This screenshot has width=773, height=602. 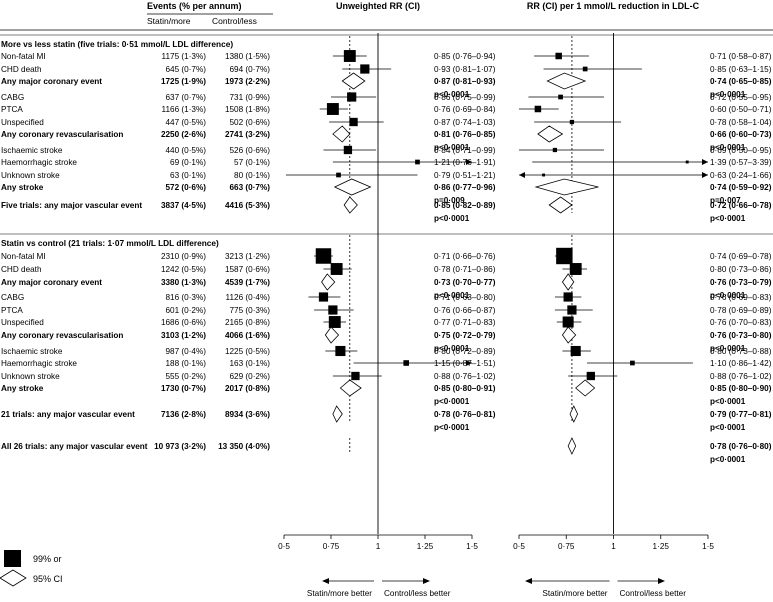 What do you see at coordinates (247, 388) in the screenshot?
I see `control-events: 2017 (0·8%)` at bounding box center [247, 388].